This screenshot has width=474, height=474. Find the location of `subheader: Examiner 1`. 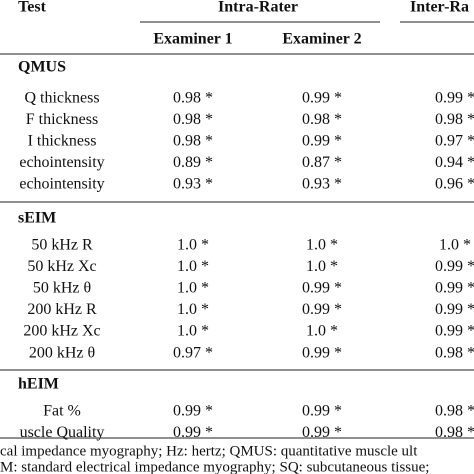

subheader: Examiner 1 is located at coordinates (192, 39).